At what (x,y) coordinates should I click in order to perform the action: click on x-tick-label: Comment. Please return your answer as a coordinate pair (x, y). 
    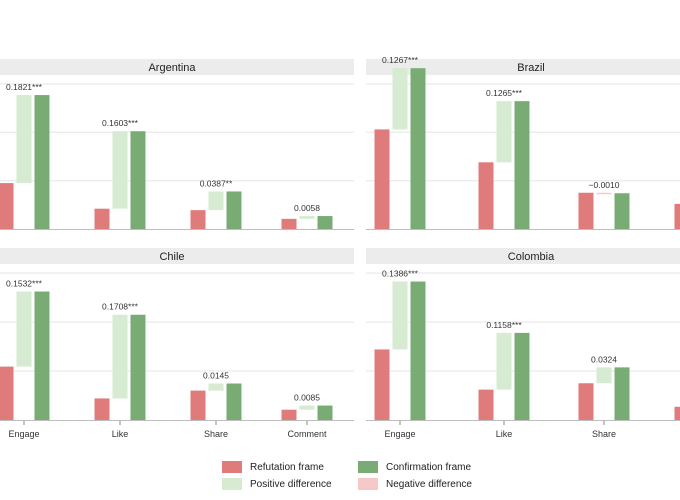
    Looking at the image, I should click on (307, 434).